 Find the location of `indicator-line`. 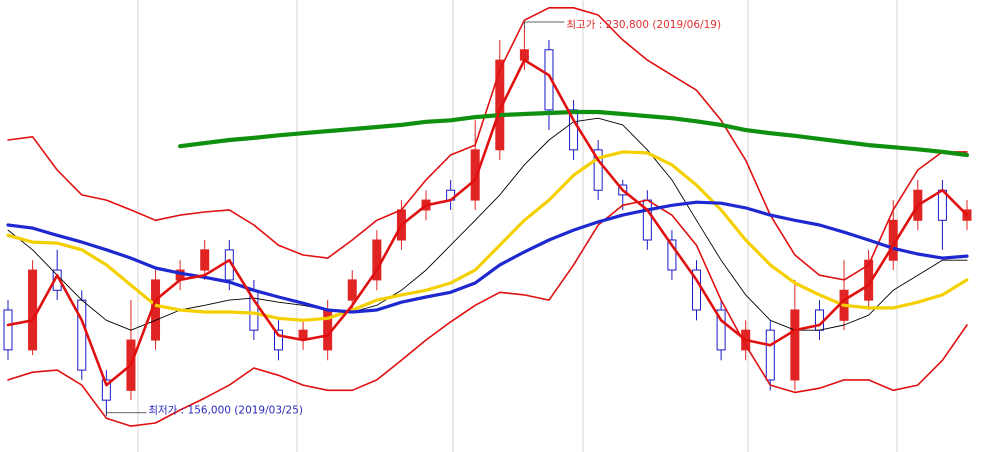

indicator-line is located at coordinates (574, 133).